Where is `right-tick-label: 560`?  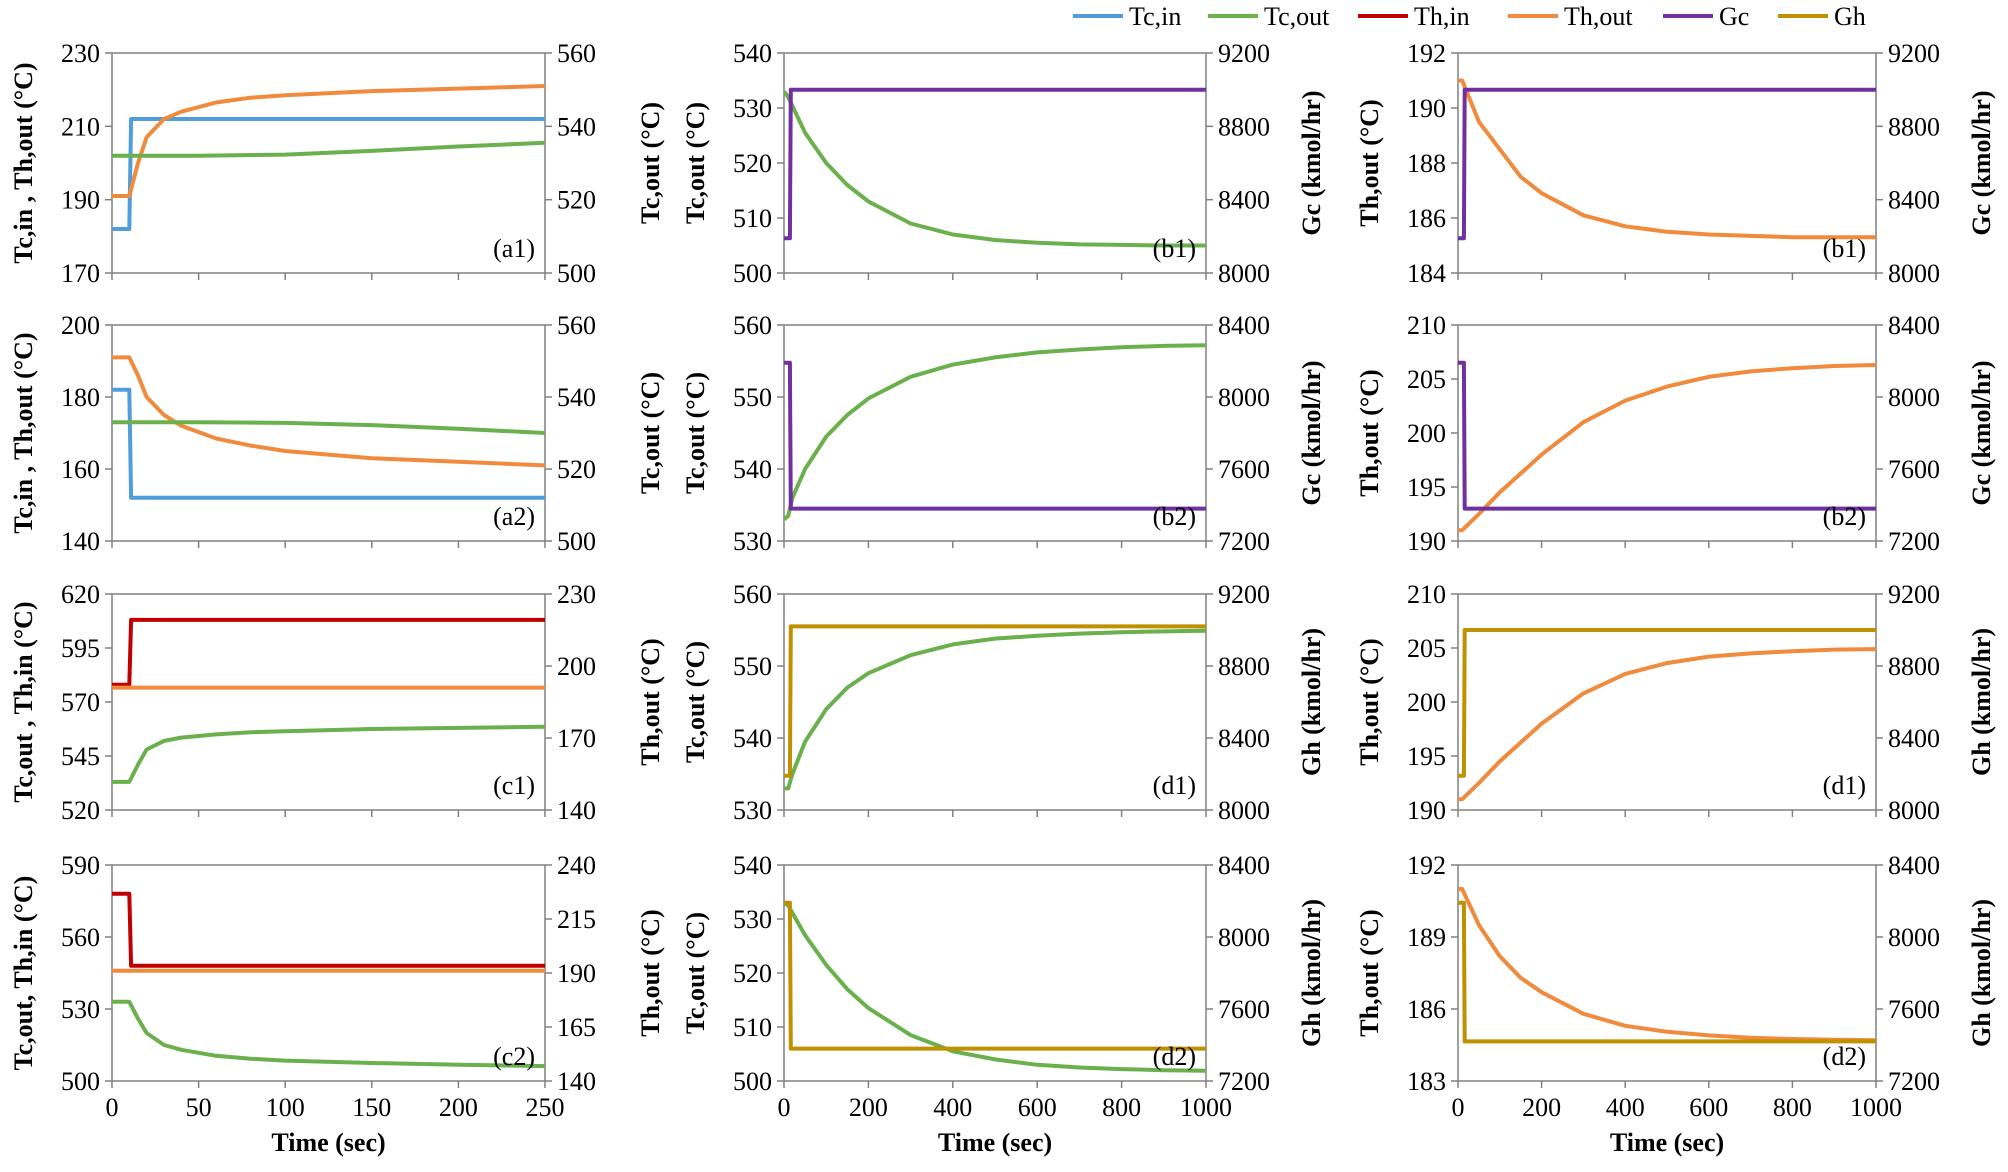
right-tick-label: 560 is located at coordinates (576, 53).